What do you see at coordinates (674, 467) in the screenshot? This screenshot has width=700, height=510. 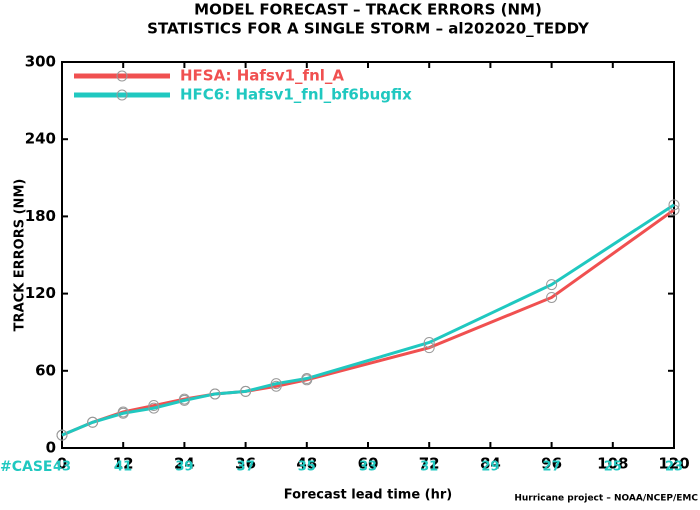 I see `case-count: 23` at bounding box center [674, 467].